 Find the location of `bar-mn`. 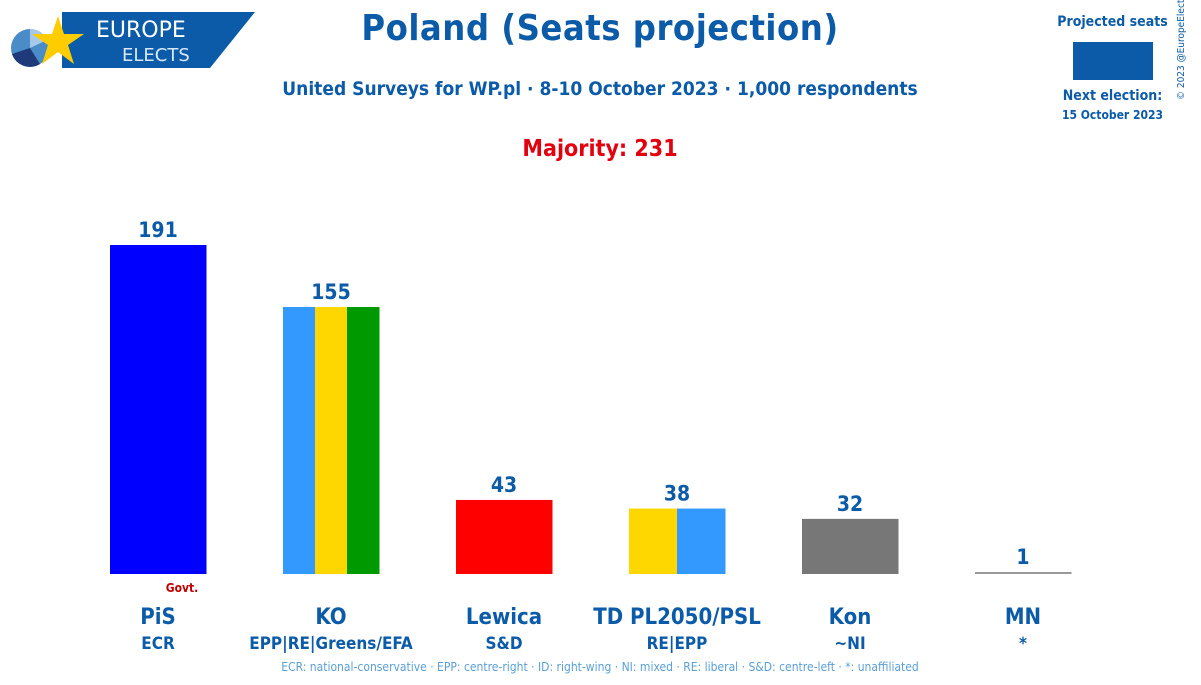

bar-mn is located at coordinates (1023, 573).